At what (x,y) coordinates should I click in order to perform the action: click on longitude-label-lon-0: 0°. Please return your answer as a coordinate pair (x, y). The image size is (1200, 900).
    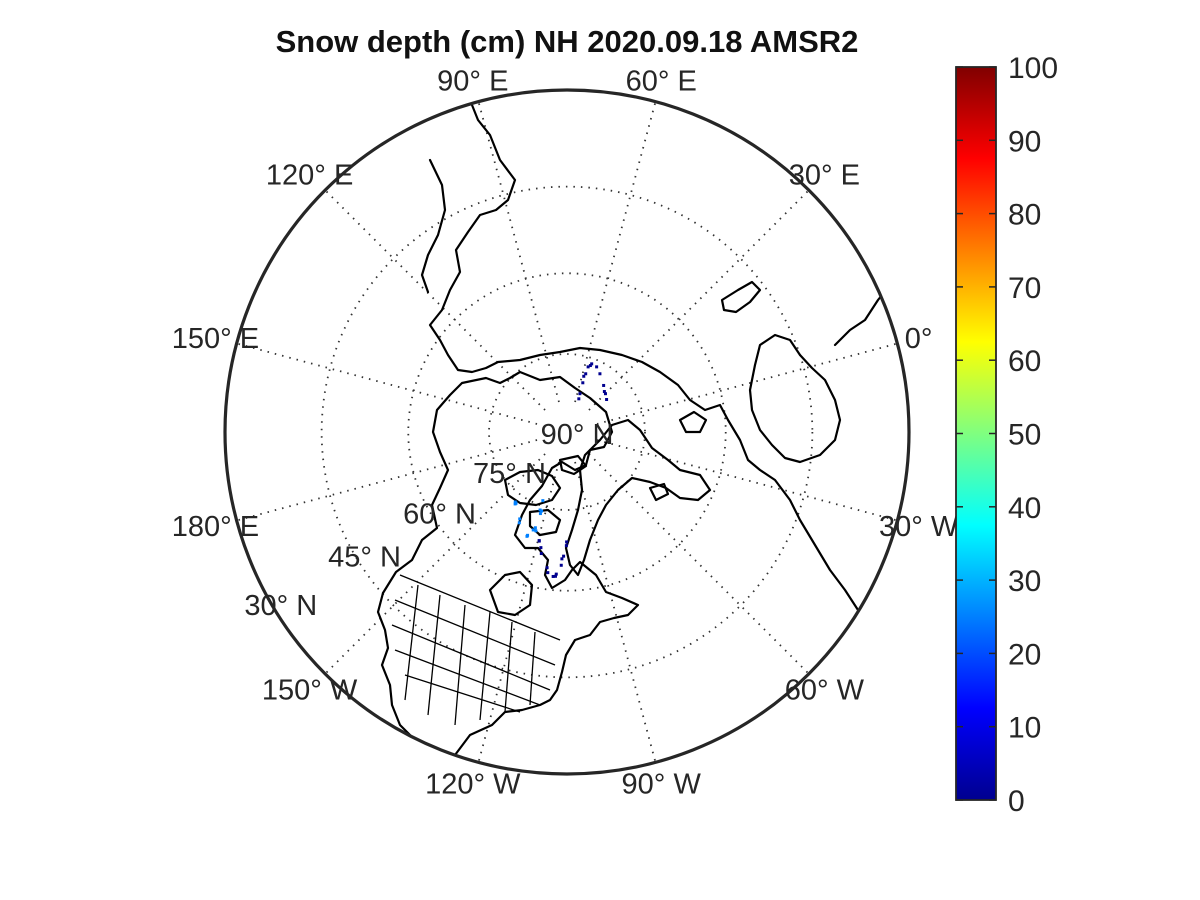
    Looking at the image, I should click on (919, 339).